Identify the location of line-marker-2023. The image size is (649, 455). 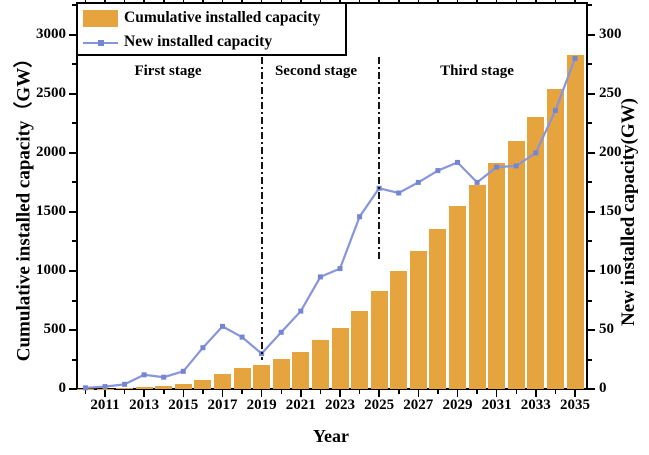
(340, 269).